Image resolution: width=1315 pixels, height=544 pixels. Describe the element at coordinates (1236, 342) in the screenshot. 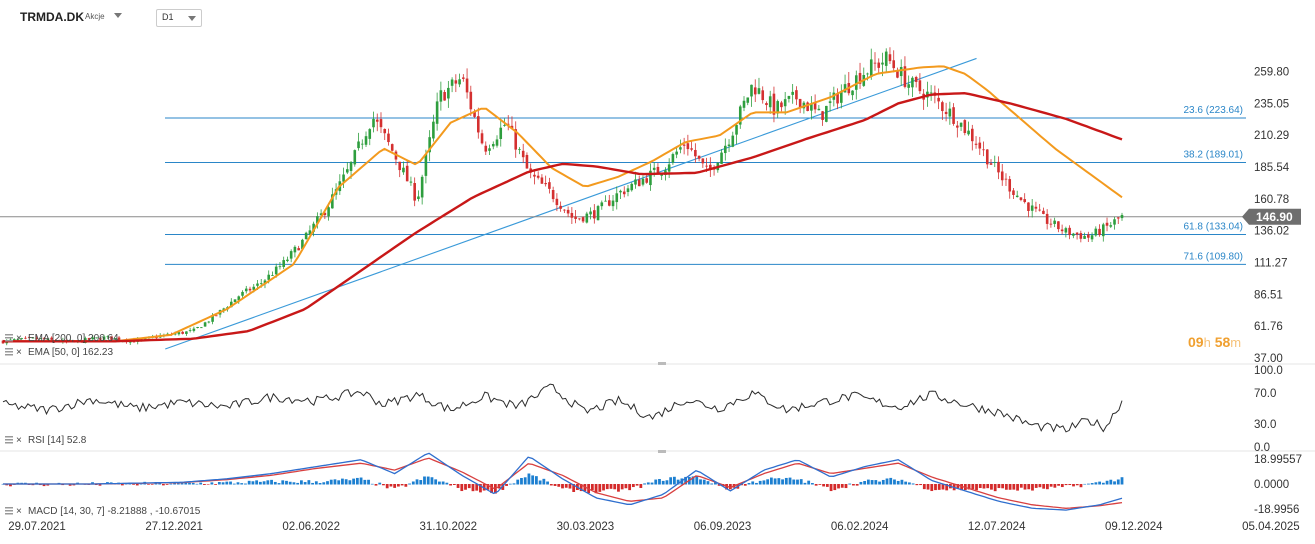

I see `countdown-minutes-unit: m` at that location.